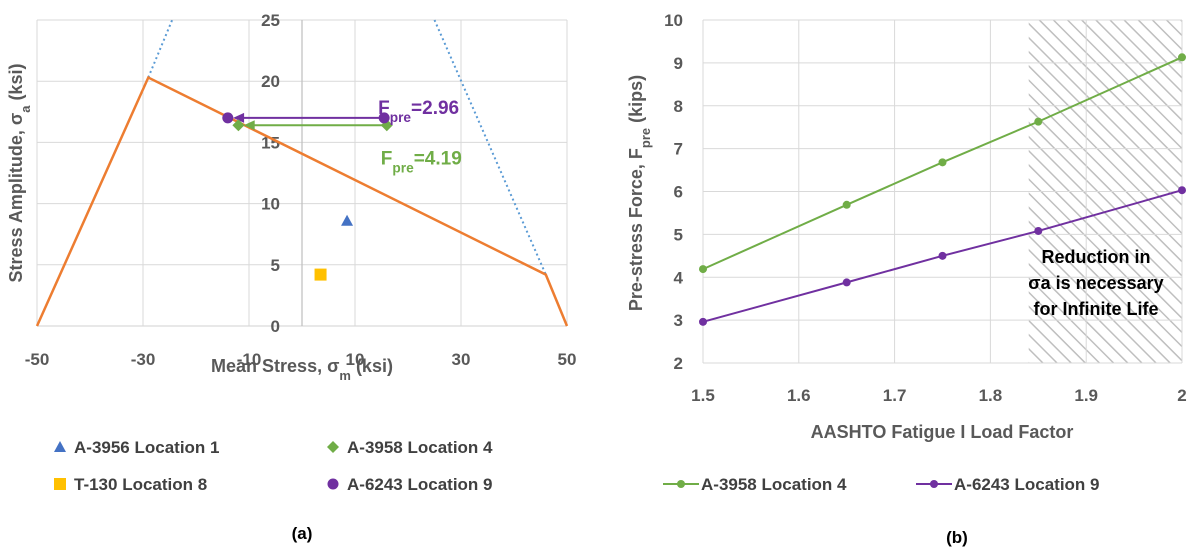  I want to click on x-tick-label-2: -10, so click(249, 359).